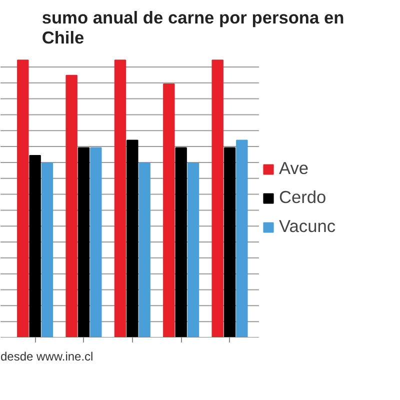 The height and width of the screenshot is (400, 400). I want to click on legend-label: Vacunc, so click(307, 226).